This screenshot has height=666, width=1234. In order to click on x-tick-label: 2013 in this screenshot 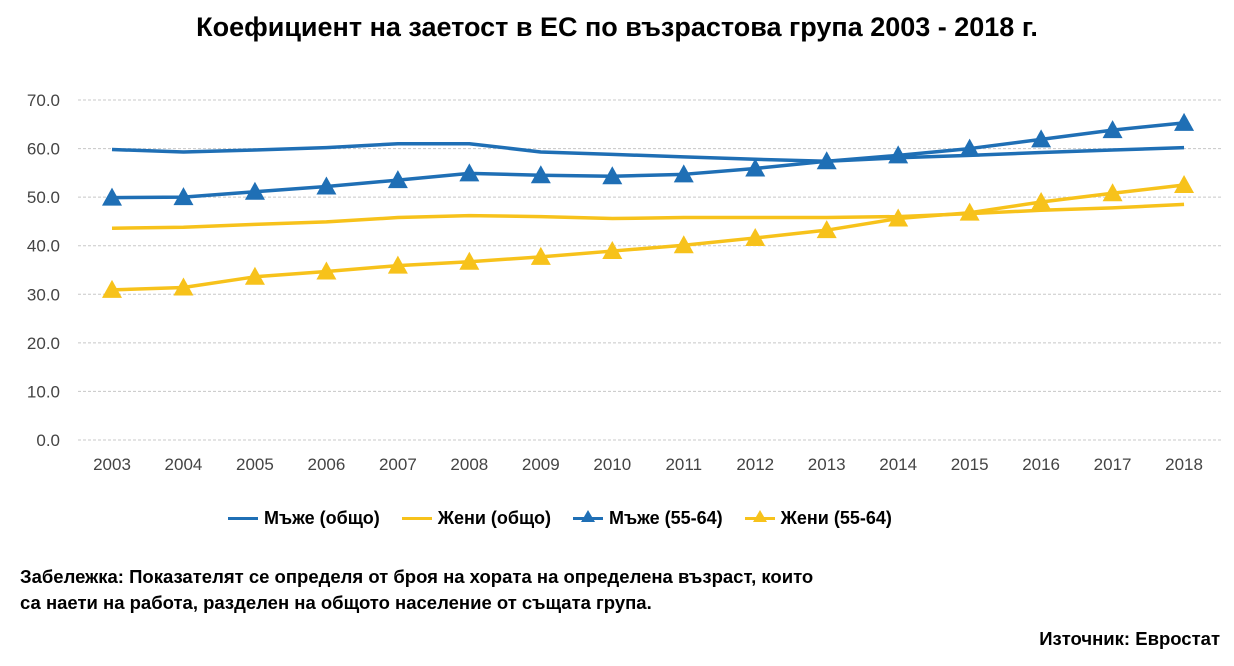, I will do `click(827, 464)`.